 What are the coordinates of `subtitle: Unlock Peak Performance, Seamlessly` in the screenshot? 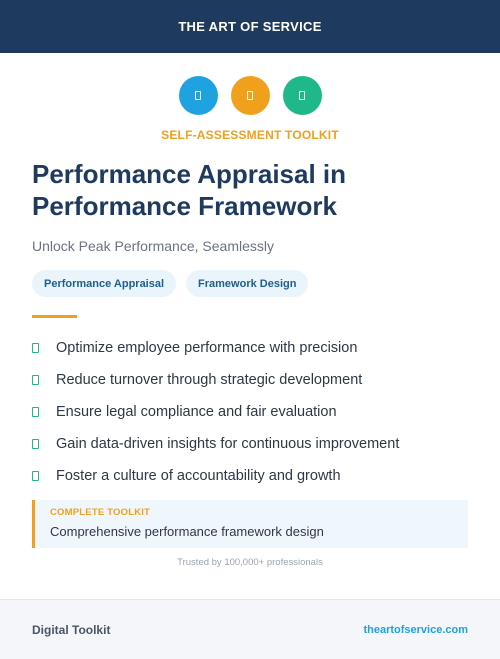 It's located at (153, 246).